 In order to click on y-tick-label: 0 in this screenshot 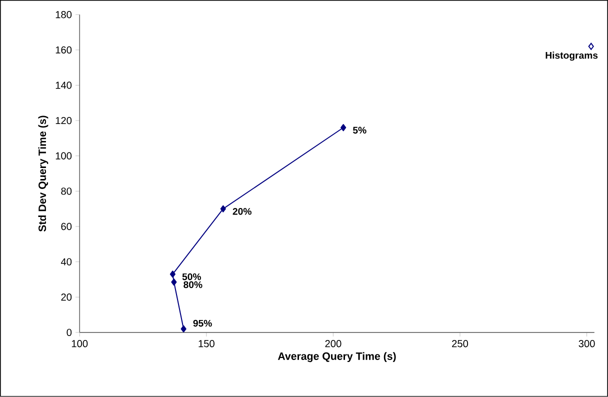, I will do `click(69, 332)`.